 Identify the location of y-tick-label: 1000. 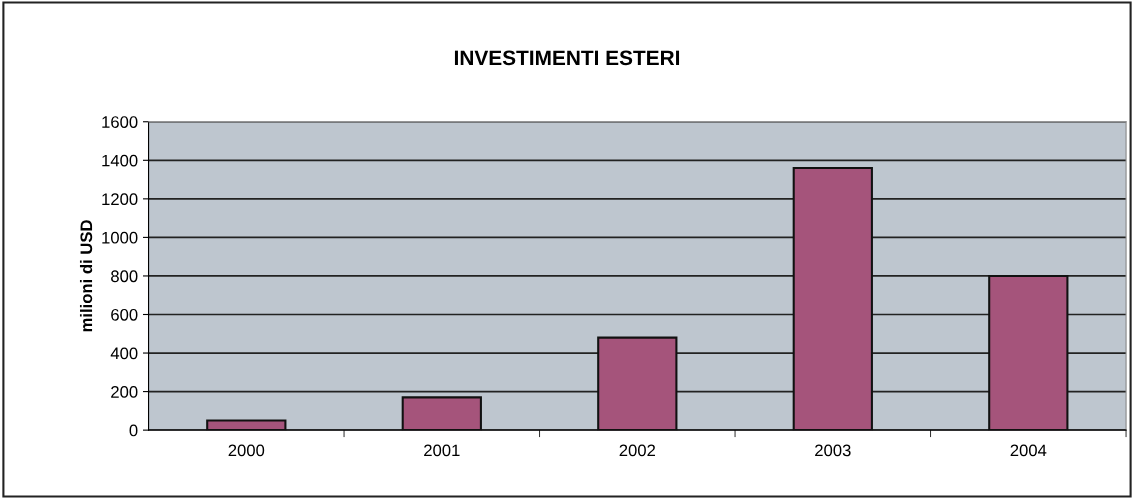
(120, 237).